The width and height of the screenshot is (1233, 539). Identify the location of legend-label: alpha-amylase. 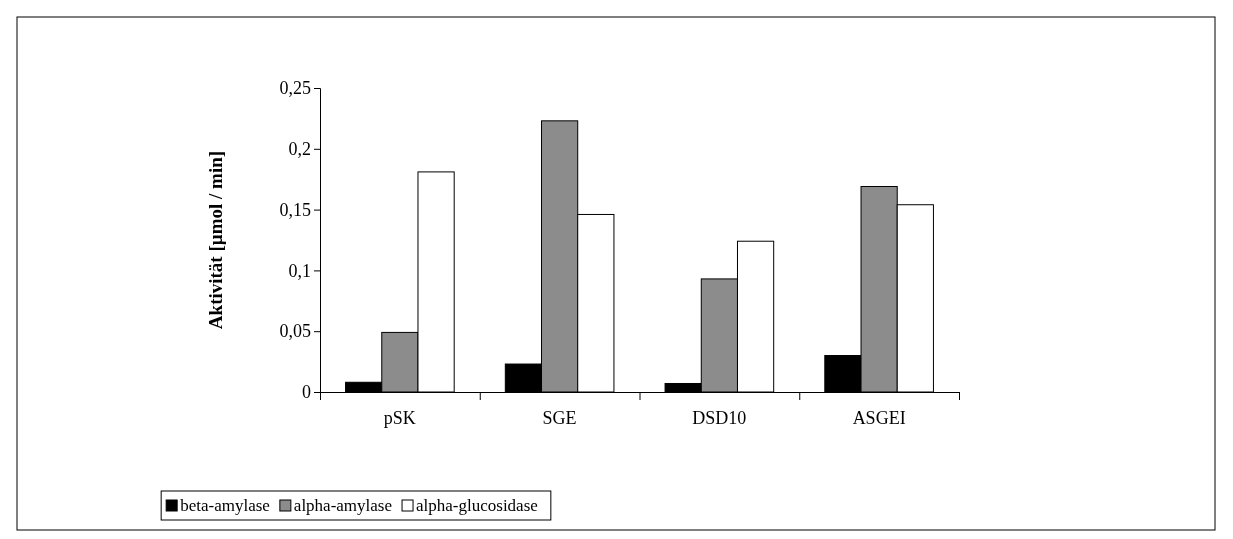
(343, 505).